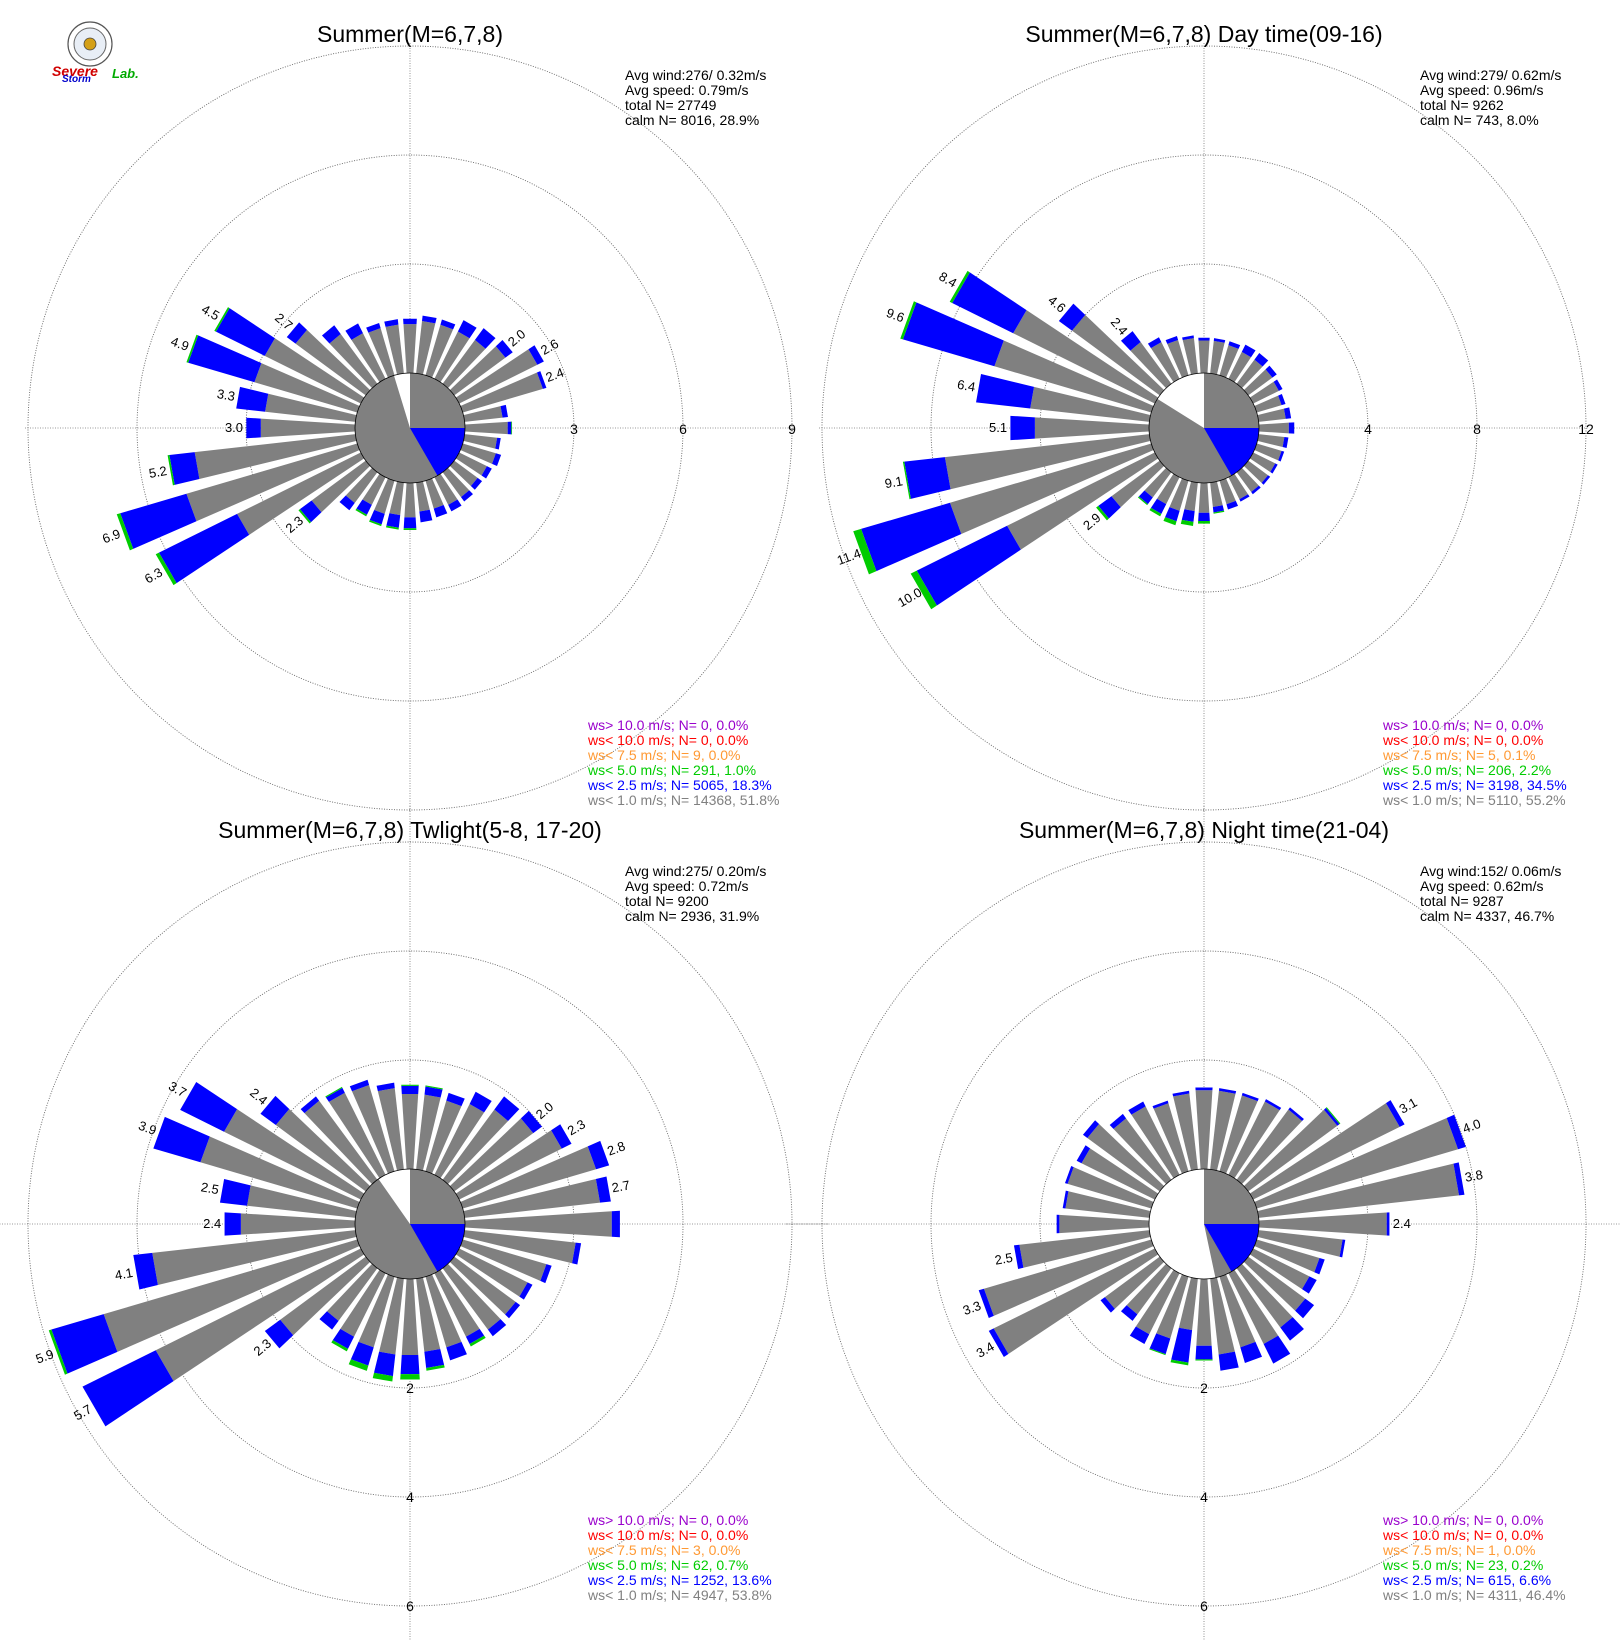  I want to click on ring-label-1: 4, so click(1368, 429).